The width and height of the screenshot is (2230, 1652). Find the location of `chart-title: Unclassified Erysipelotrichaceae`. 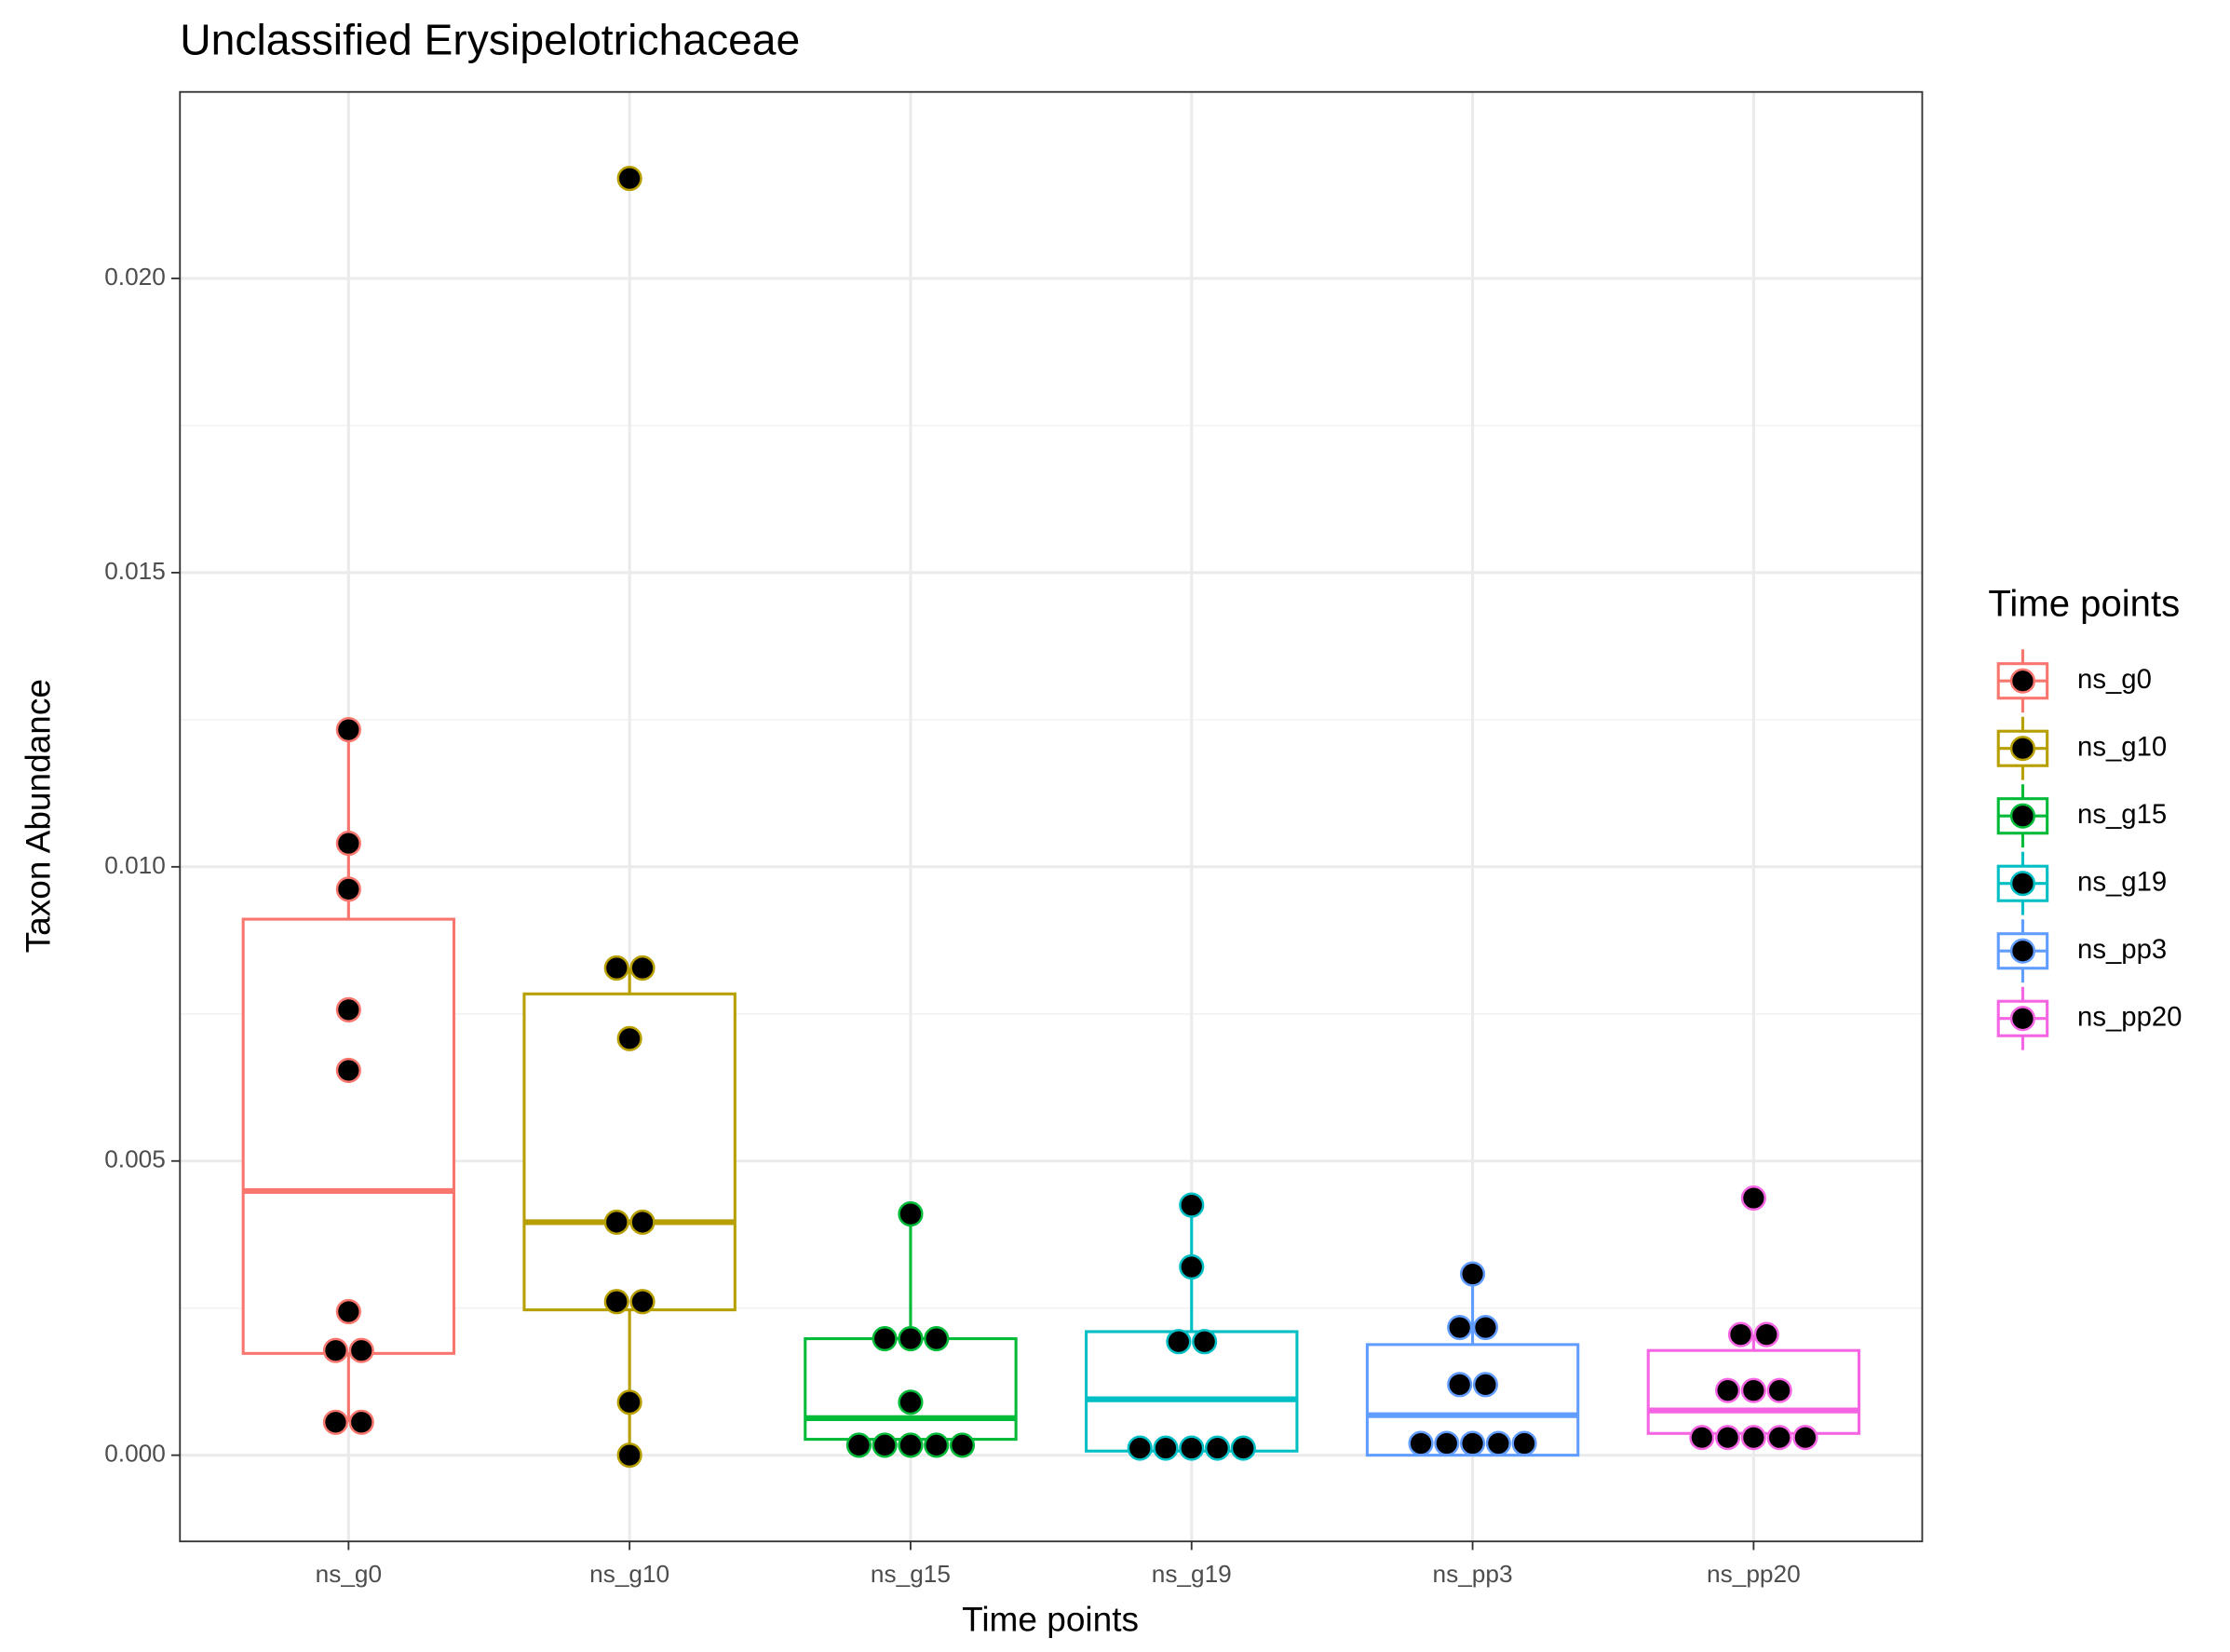

chart-title: Unclassified Erysipelotrichaceae is located at coordinates (490, 39).